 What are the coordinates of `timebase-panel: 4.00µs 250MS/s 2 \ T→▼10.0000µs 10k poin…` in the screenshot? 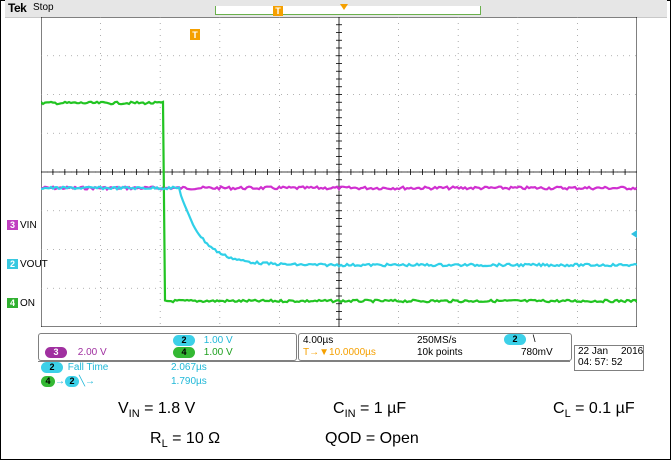 It's located at (435, 347).